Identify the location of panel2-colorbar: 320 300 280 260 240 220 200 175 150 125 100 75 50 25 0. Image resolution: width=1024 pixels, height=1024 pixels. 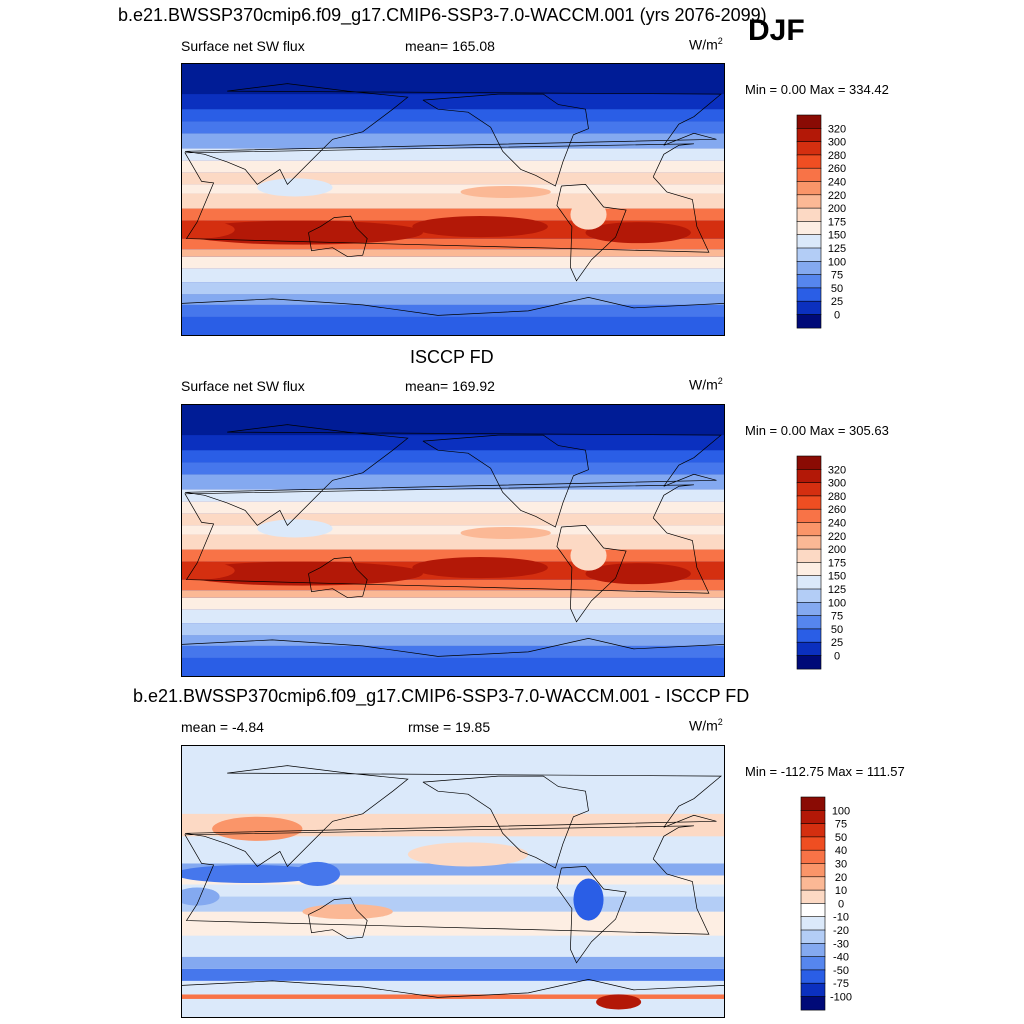
(831, 562).